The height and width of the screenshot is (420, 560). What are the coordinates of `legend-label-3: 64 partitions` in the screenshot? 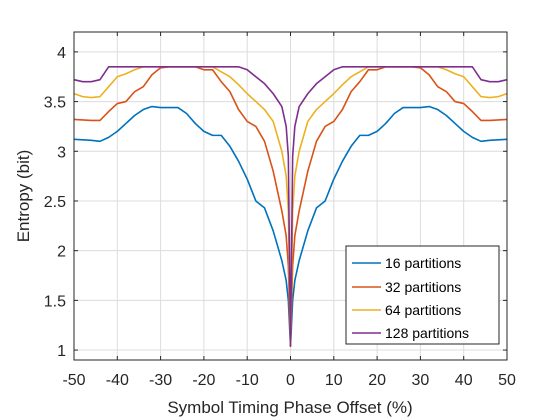 It's located at (423, 310).